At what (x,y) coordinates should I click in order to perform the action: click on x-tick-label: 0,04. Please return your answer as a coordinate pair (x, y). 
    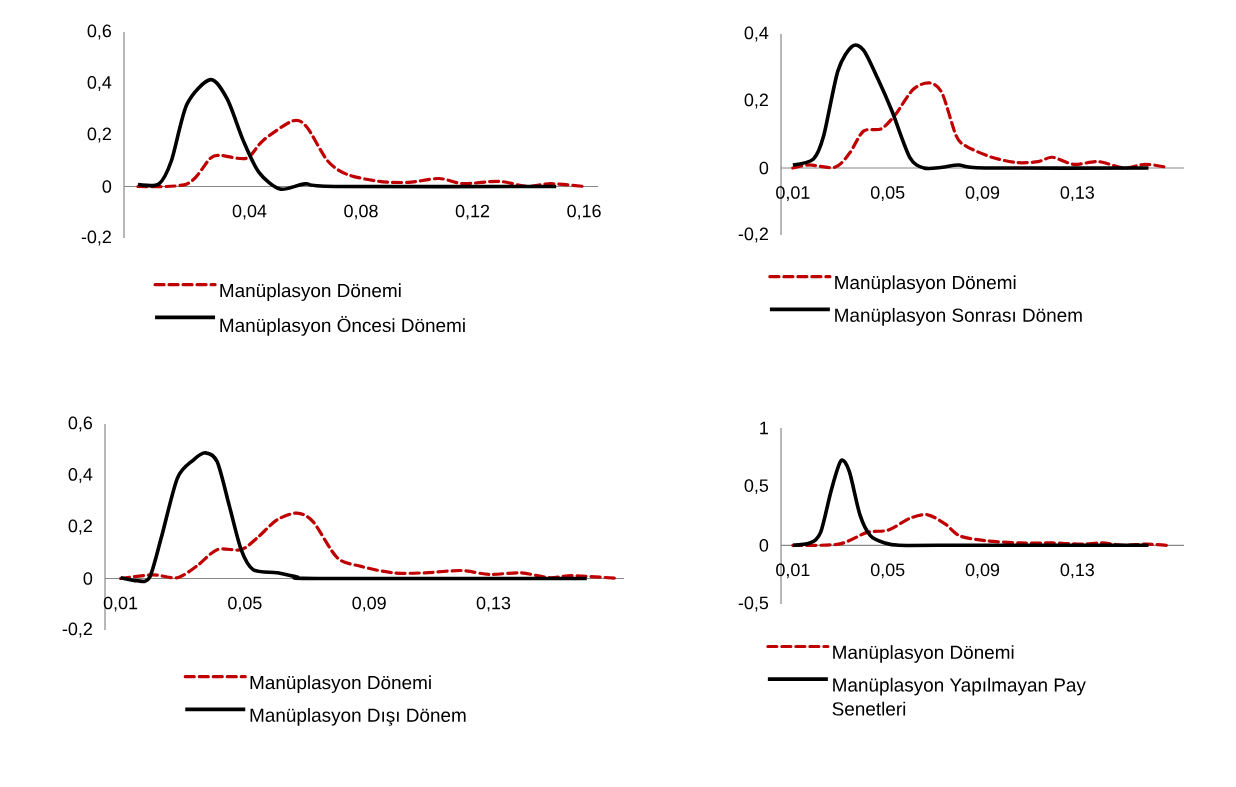
    Looking at the image, I should click on (249, 212).